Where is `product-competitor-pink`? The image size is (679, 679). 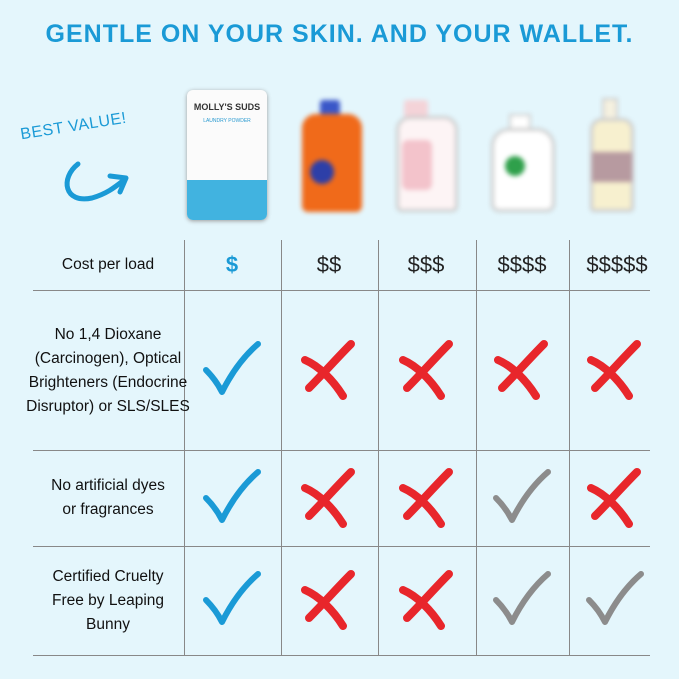
product-competitor-pink is located at coordinates (427, 155).